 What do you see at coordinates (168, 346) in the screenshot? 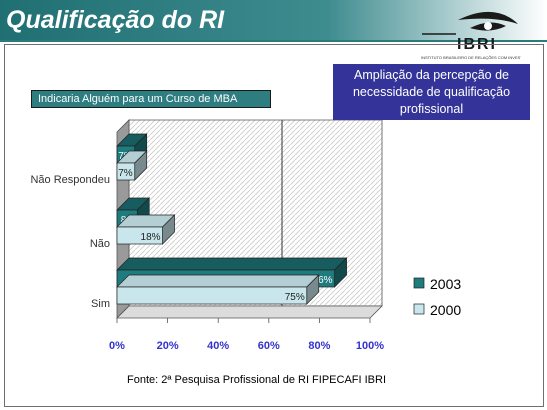
I see `x-tick-label: 20%` at bounding box center [168, 346].